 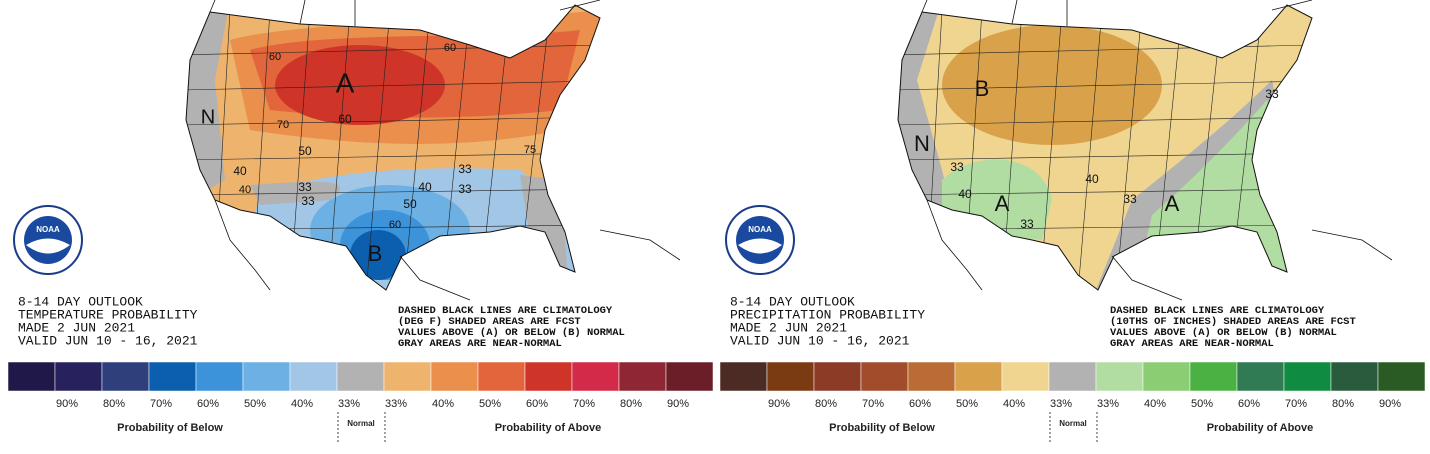 What do you see at coordinates (1073, 423) in the screenshot?
I see `legend-caption: Normal` at bounding box center [1073, 423].